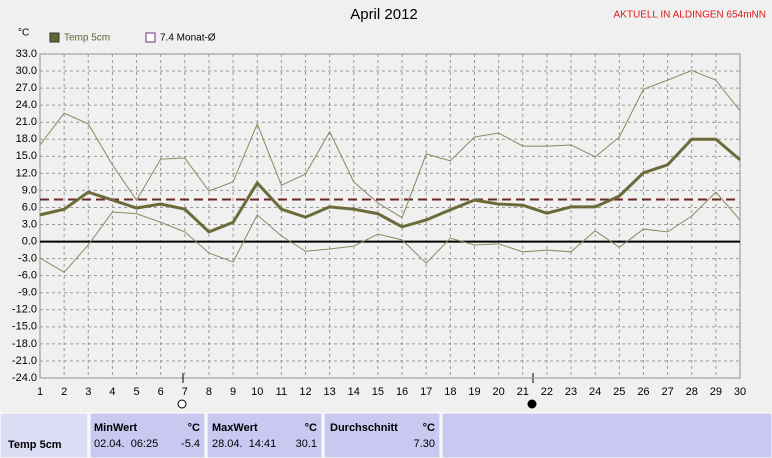  What do you see at coordinates (450, 392) in the screenshot?
I see `x-tick-label: 18` at bounding box center [450, 392].